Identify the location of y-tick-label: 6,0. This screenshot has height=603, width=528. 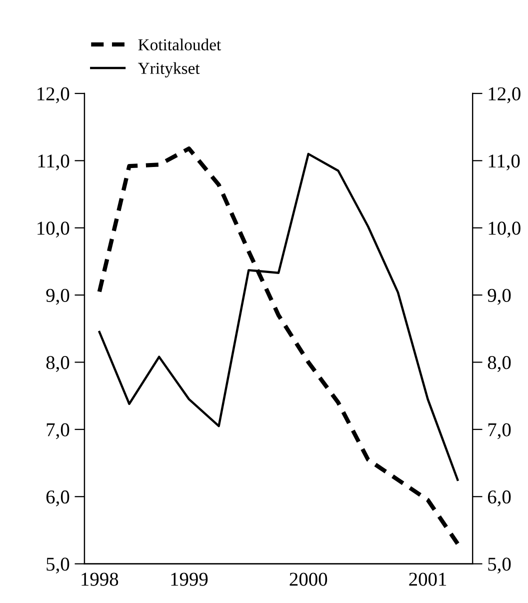
(58, 498).